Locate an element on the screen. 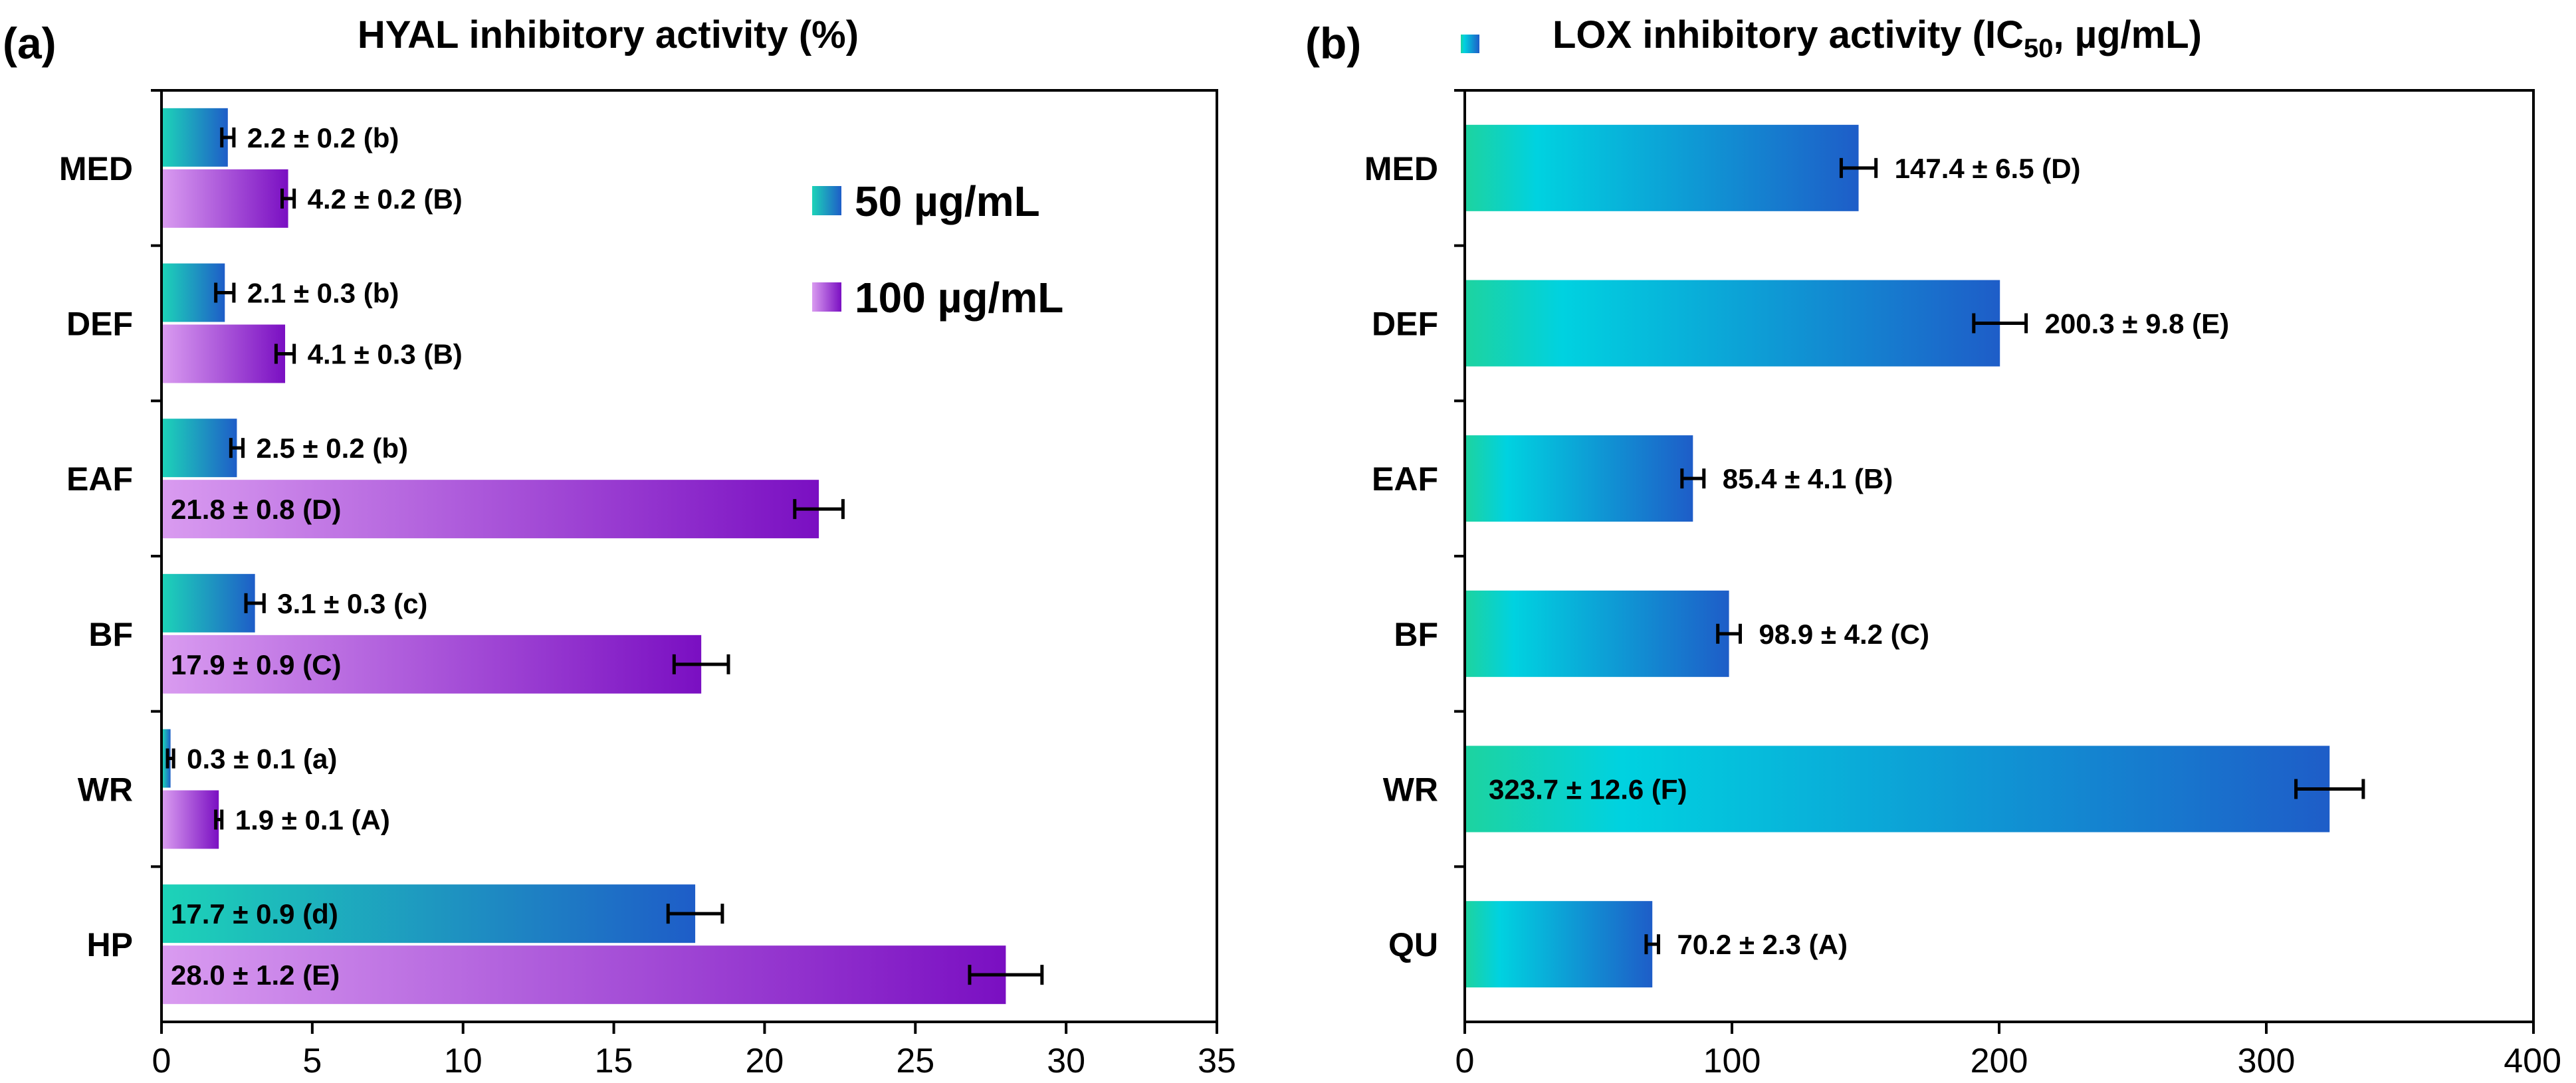 This screenshot has width=2576, height=1083. panel-b-category-qu: QU is located at coordinates (1413, 944).